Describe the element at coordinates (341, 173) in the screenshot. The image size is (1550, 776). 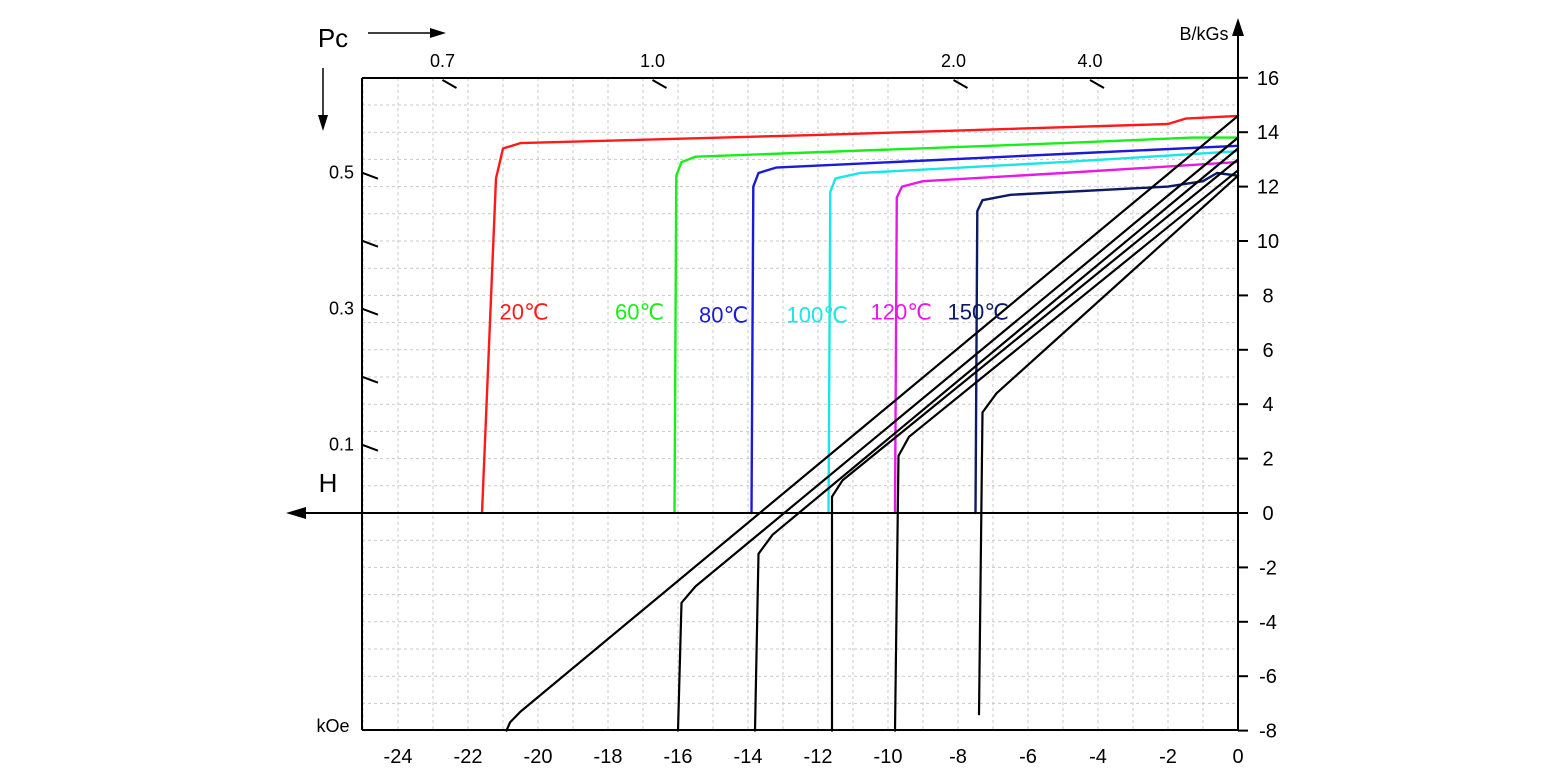
I see `pc-left-label: 0.5` at that location.